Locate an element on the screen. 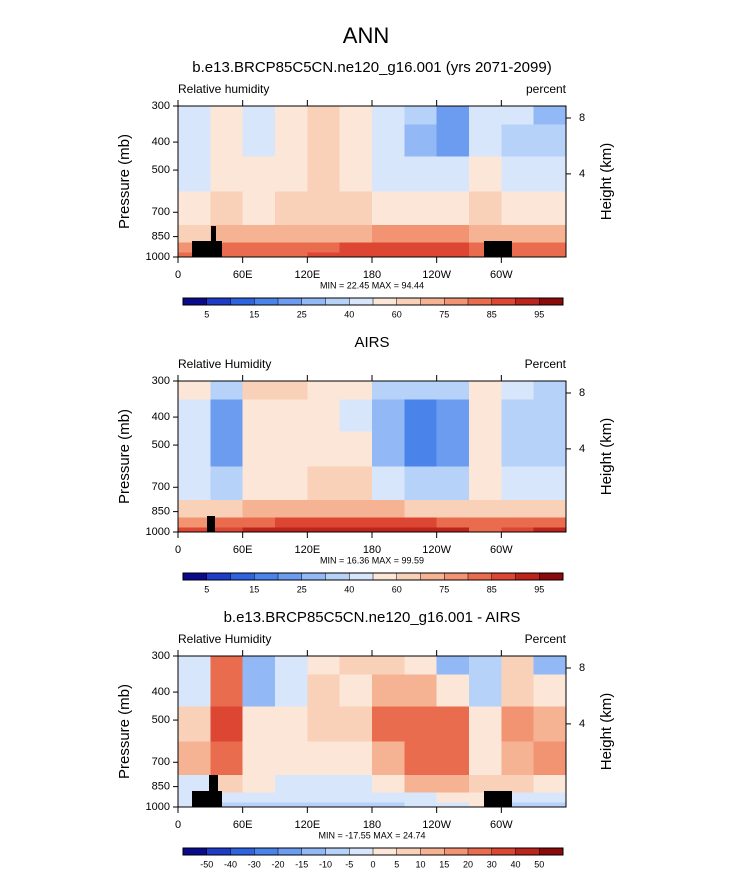  stats-label: MIN = 16.36 MAX = 99.59 is located at coordinates (372, 560).